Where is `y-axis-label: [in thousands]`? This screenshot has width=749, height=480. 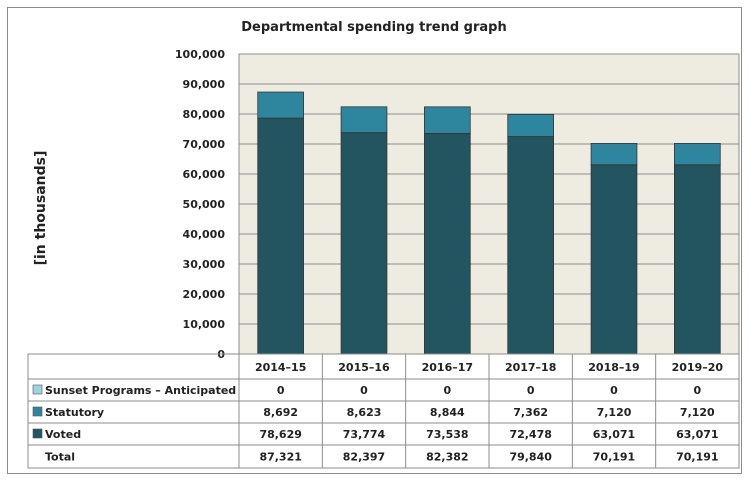 y-axis-label: [in thousands] is located at coordinates (41, 208).